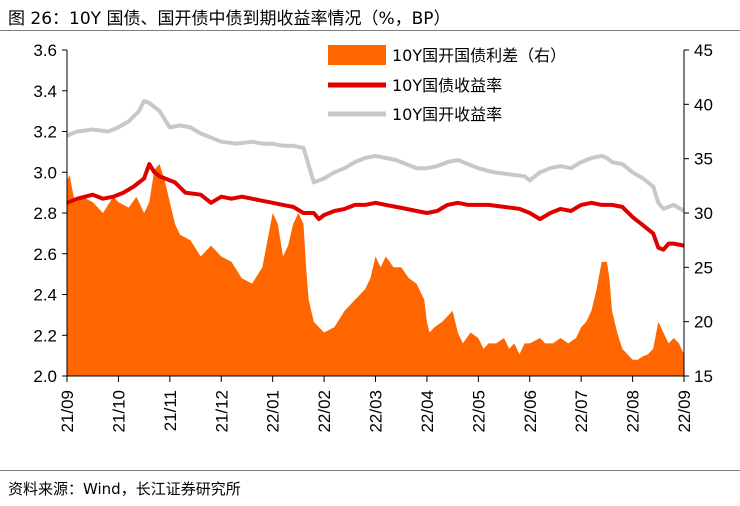 This screenshot has height=506, width=740. What do you see at coordinates (703, 322) in the screenshot?
I see `right-tick-label: 20` at bounding box center [703, 322].